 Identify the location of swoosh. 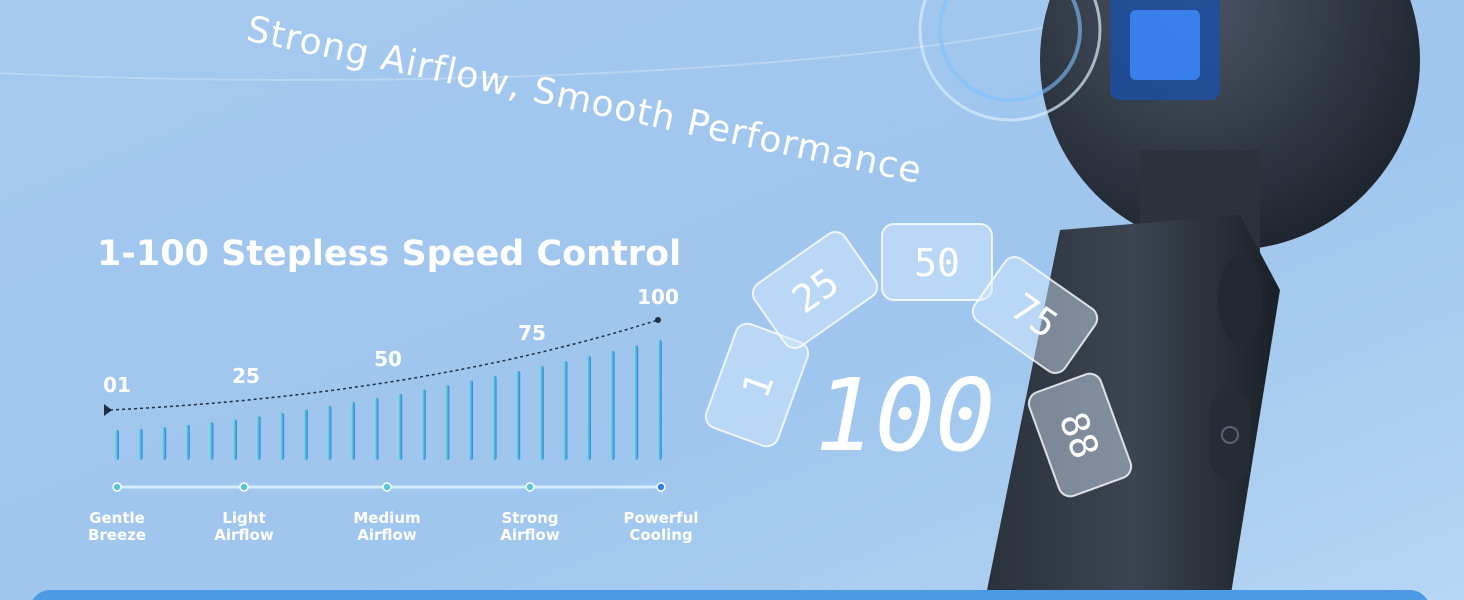
(576, 40).